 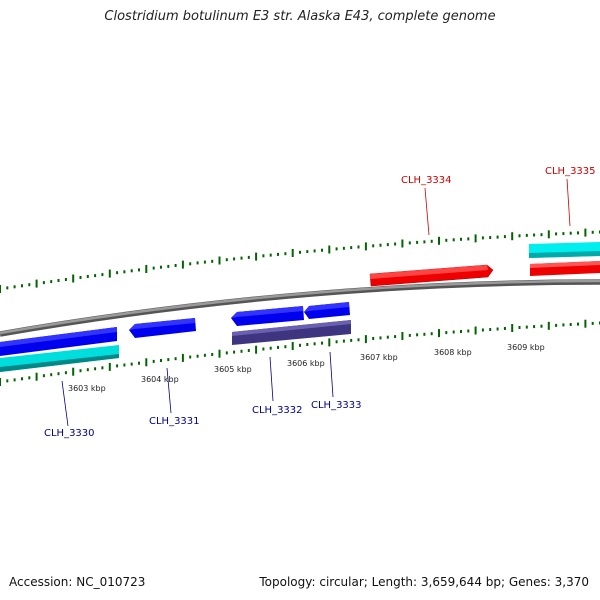 I want to click on reverse-tick-row, so click(x=300, y=352).